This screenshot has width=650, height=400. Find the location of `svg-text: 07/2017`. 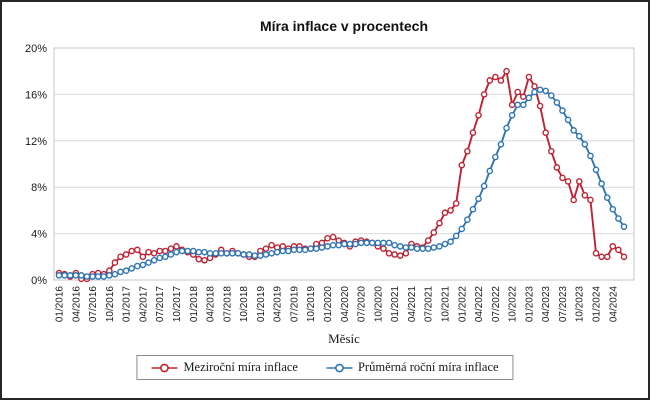

svg-text: 07/2017 is located at coordinates (160, 304).